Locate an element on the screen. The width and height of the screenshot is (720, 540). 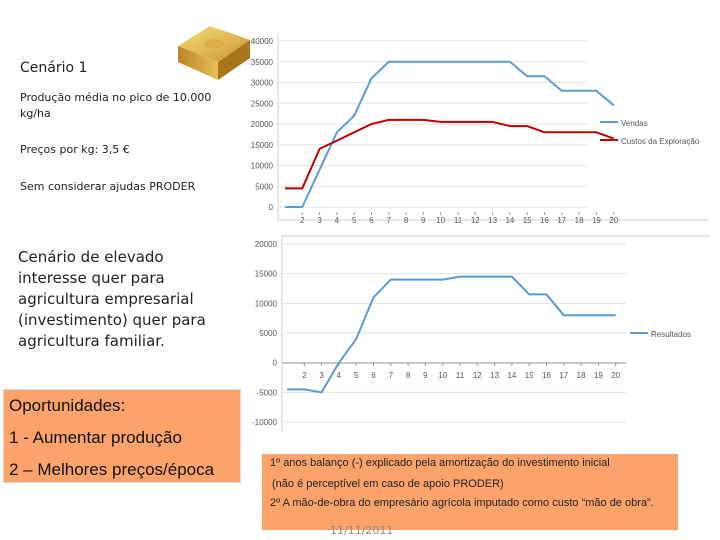
production-text: Produção média no pico de 10.000 kg/ha is located at coordinates (116, 105).